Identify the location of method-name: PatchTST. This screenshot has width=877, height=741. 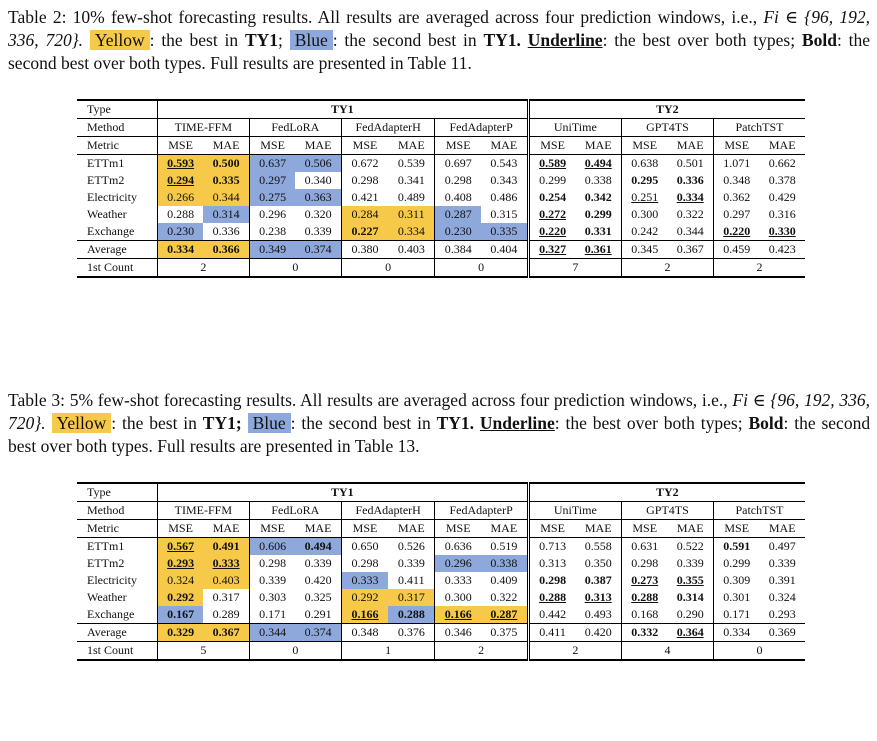
(758, 127).